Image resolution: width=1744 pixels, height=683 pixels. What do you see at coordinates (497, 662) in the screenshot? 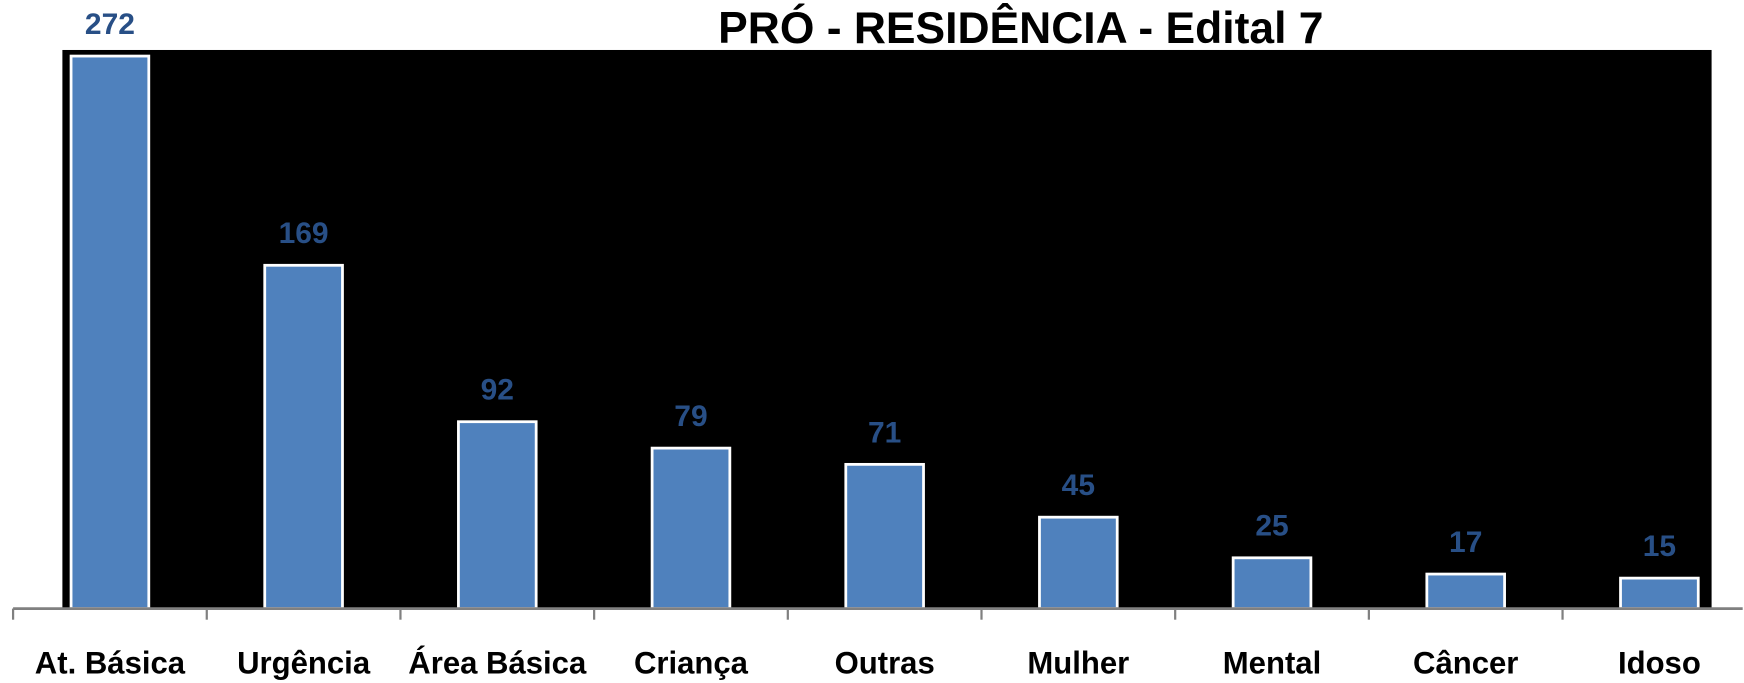
I see `x-tick-label: Área Básica` at bounding box center [497, 662].